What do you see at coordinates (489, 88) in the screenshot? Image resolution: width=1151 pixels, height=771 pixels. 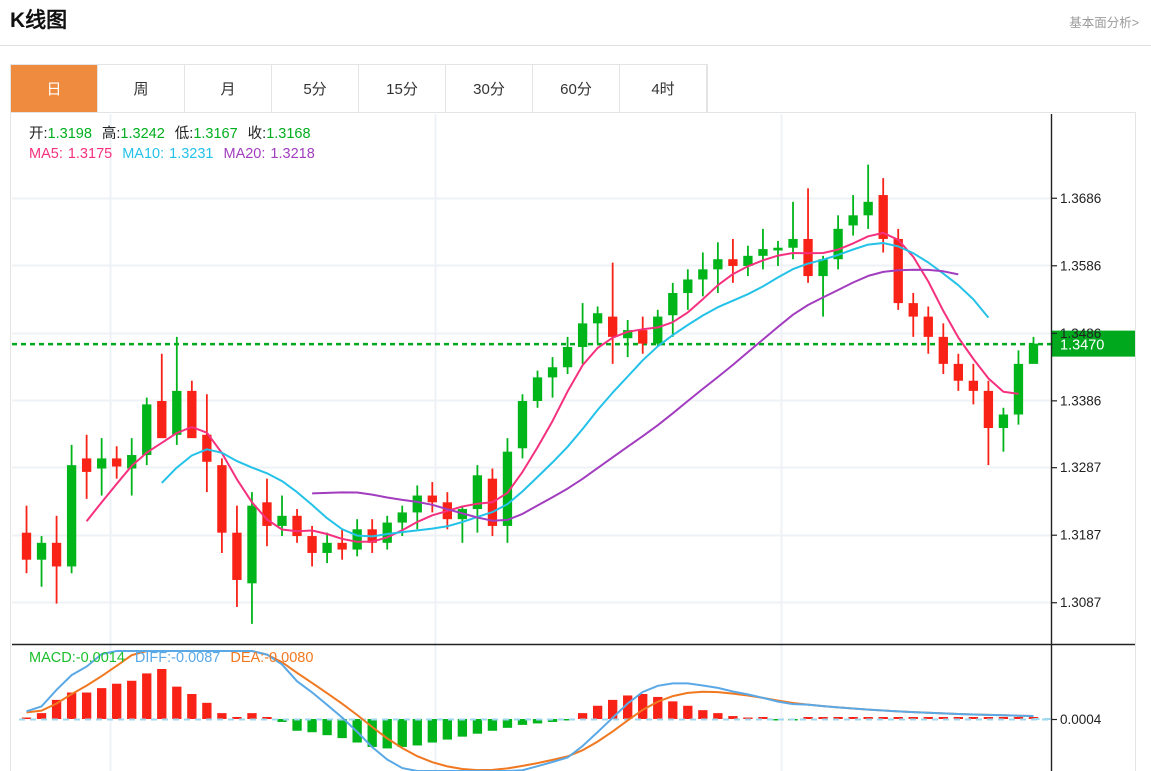 I see `tab-30分: 30分` at bounding box center [489, 88].